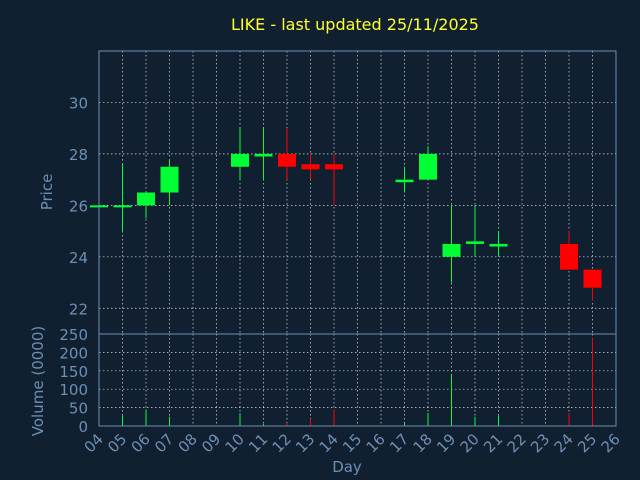 The width and height of the screenshot is (640, 480). What do you see at coordinates (73, 335) in the screenshot?
I see `volume-tick-label: 250` at bounding box center [73, 335].